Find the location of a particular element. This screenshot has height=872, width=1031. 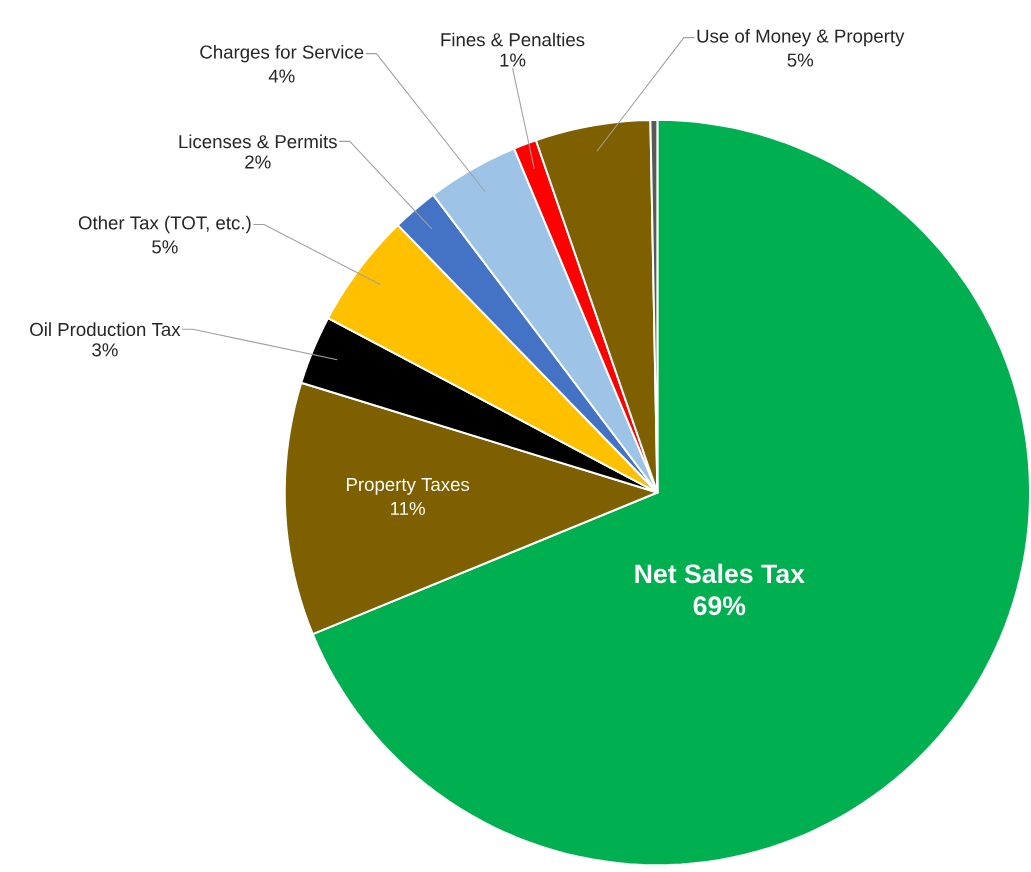

slice-label: Licenses & Permits is located at coordinates (258, 141).